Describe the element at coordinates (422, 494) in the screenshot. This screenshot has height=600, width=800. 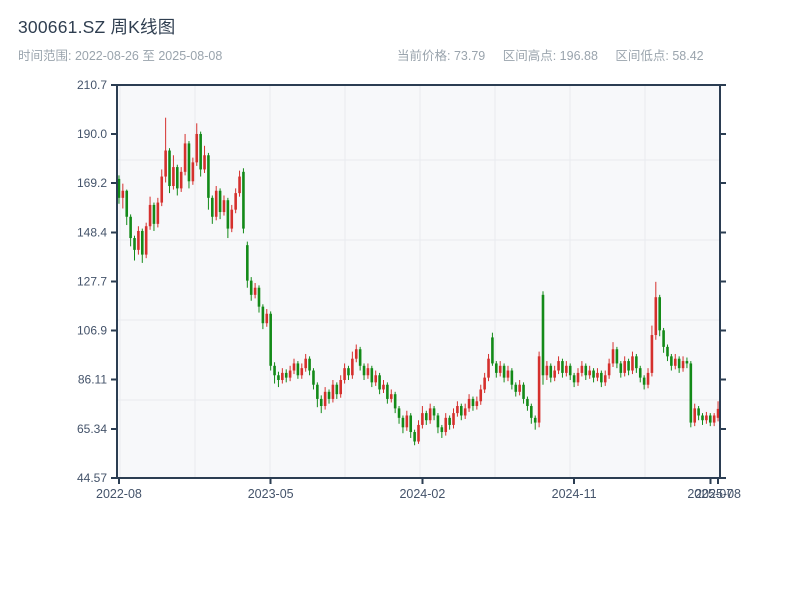
I see `x-tick-label: 2024-02` at that location.